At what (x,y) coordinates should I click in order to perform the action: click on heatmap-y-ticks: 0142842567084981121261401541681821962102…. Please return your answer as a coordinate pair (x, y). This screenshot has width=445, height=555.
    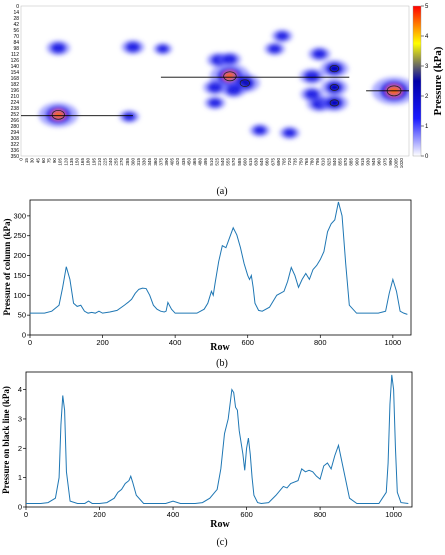
    Looking at the image, I should click on (15, 82).